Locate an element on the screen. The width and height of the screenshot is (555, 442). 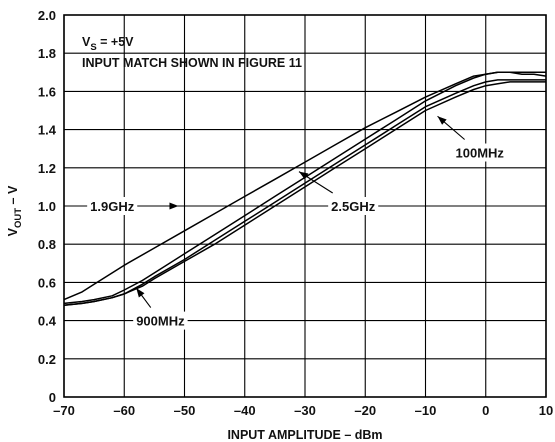
series-label-1.9ghz: 1.9GHz is located at coordinates (133, 206).